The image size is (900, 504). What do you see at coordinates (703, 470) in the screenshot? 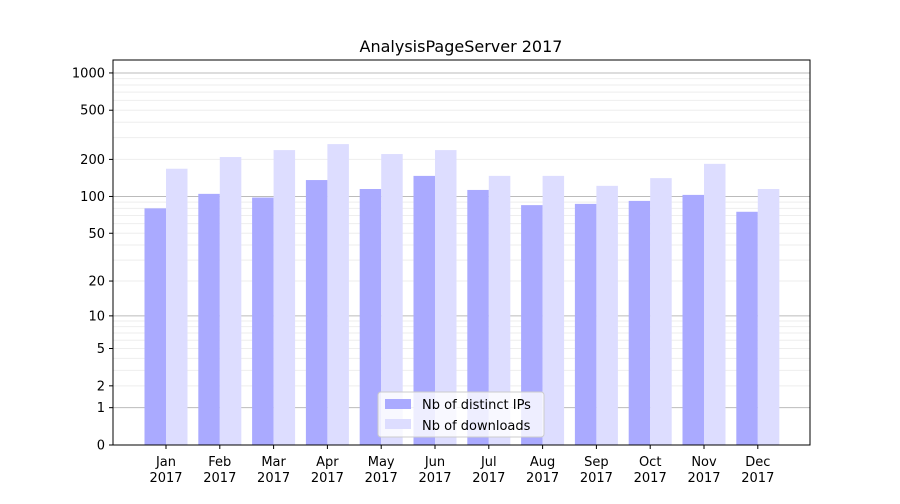
I see `x-tick-label: Nov 2017` at bounding box center [703, 470].